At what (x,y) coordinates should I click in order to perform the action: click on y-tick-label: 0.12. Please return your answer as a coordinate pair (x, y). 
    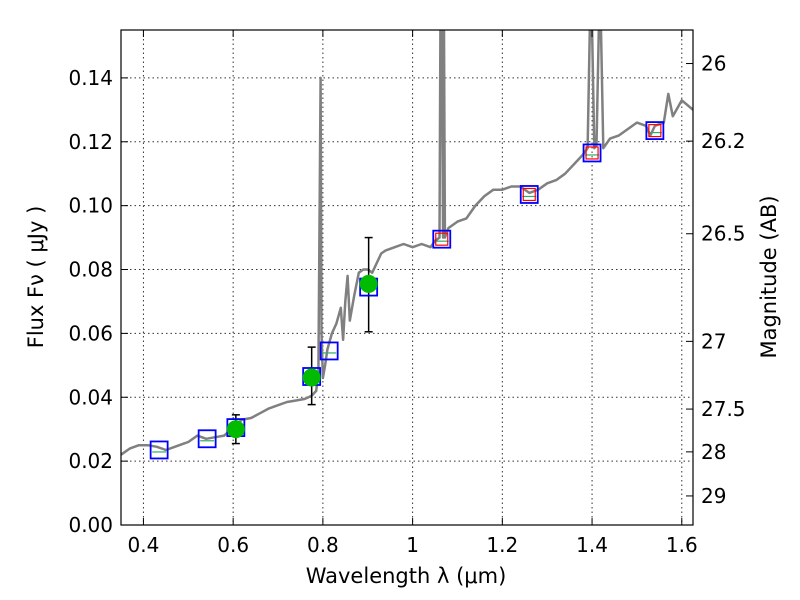
    Looking at the image, I should click on (90, 142).